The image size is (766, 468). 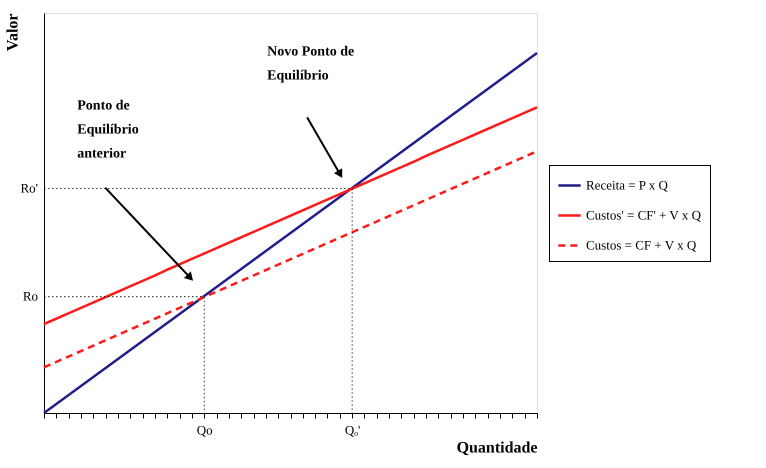 I want to click on annotation: Novo Ponto de Equilíbrio, so click(x=310, y=64).